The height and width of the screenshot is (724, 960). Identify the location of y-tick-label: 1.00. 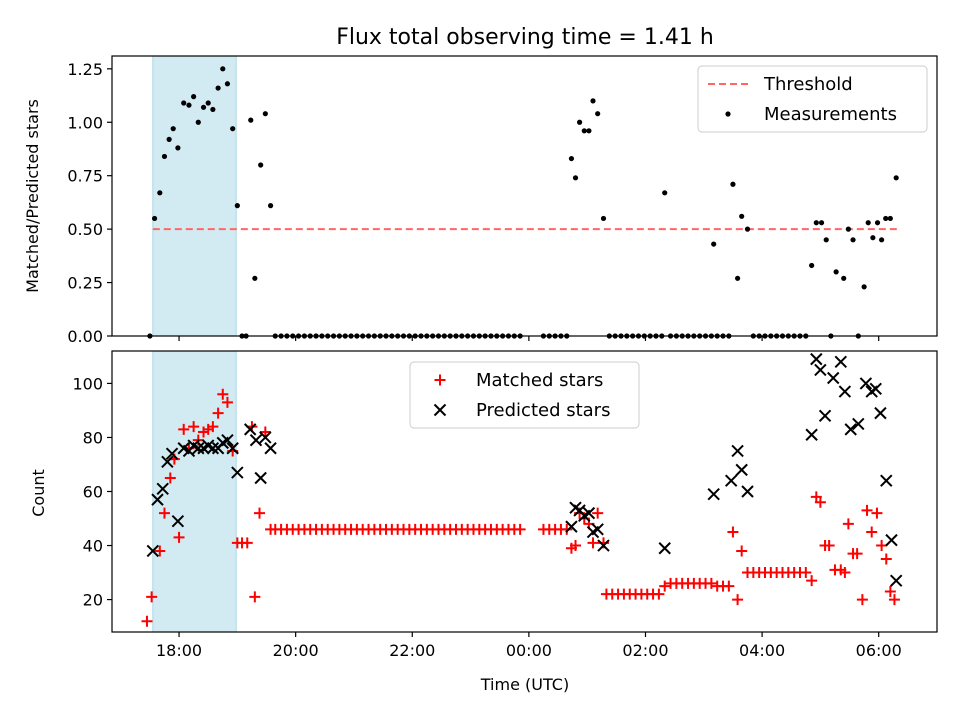
(85, 122).